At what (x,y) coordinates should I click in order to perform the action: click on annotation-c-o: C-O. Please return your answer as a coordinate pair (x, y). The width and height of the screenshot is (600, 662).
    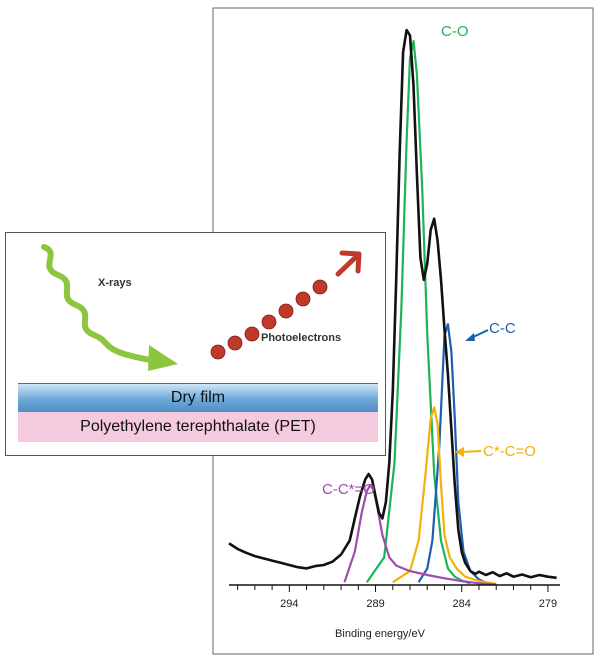
    Looking at the image, I should click on (455, 31).